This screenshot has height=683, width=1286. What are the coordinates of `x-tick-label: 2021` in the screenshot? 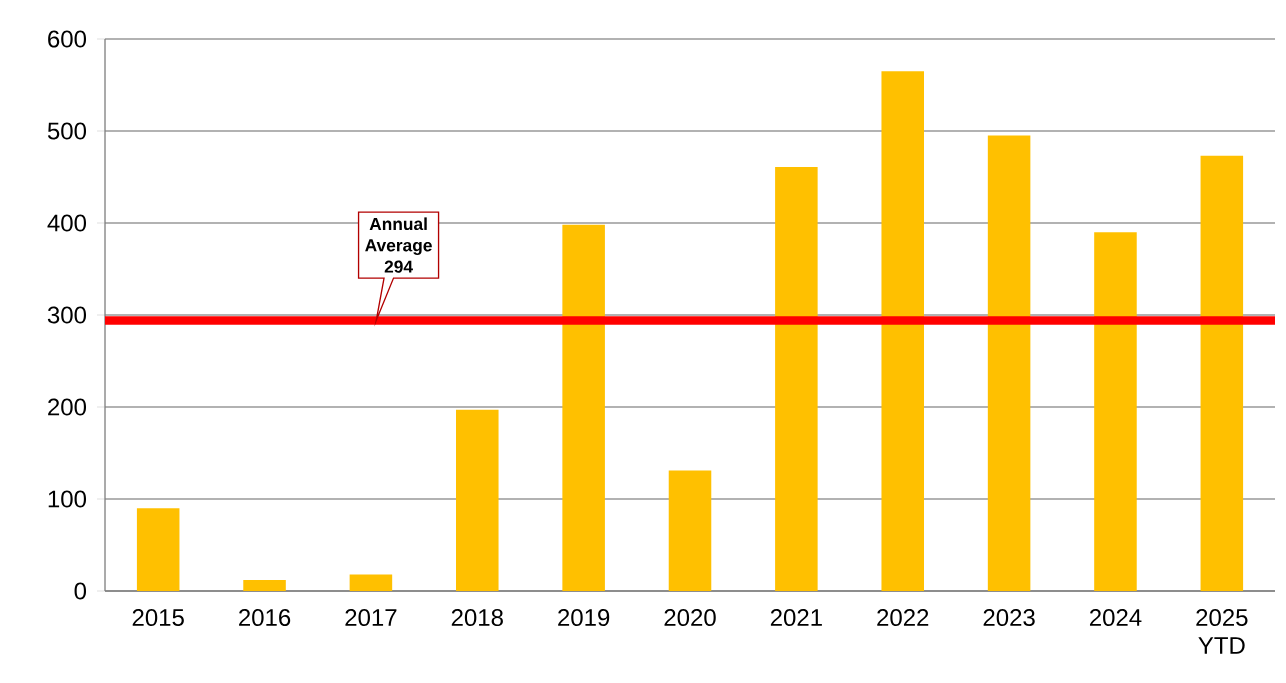 It's located at (796, 618).